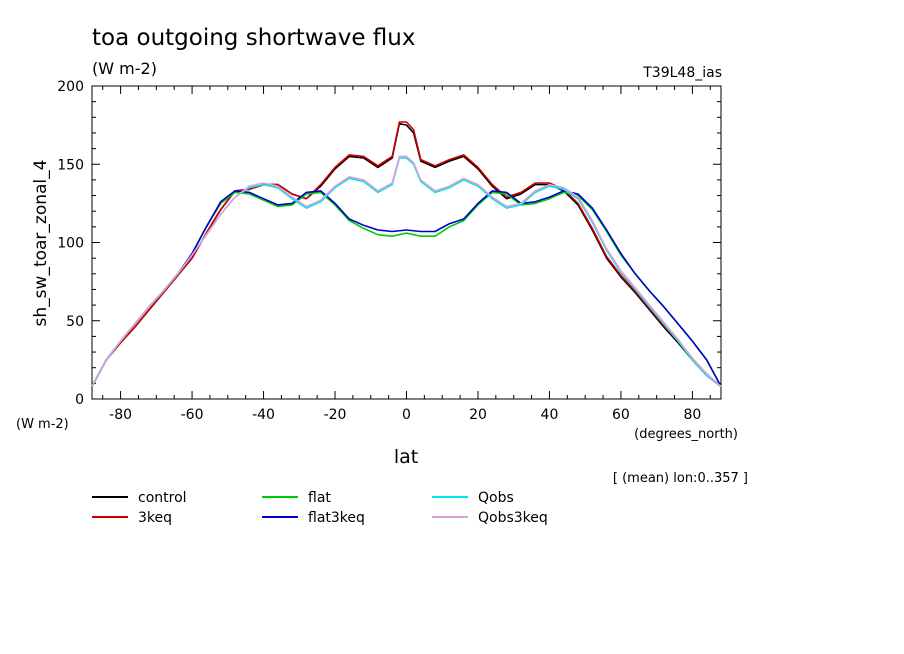  I want to click on x-axis-label: lat, so click(406, 457).